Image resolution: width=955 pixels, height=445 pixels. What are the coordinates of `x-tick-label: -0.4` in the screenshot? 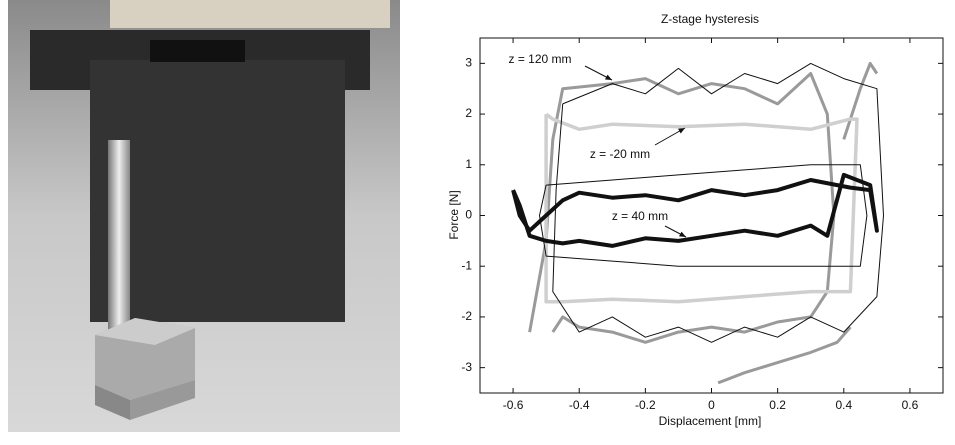 It's located at (579, 405).